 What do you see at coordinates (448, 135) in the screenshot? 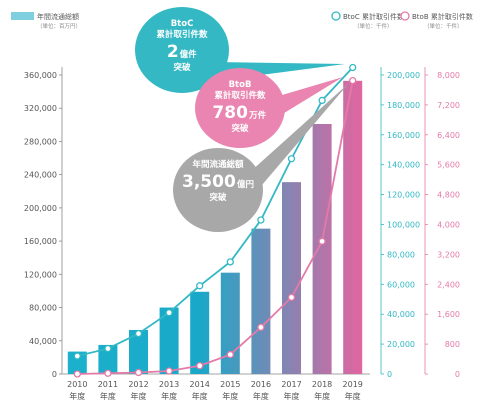
I see `y-right-btob-tick-label: 6,400` at bounding box center [448, 135].